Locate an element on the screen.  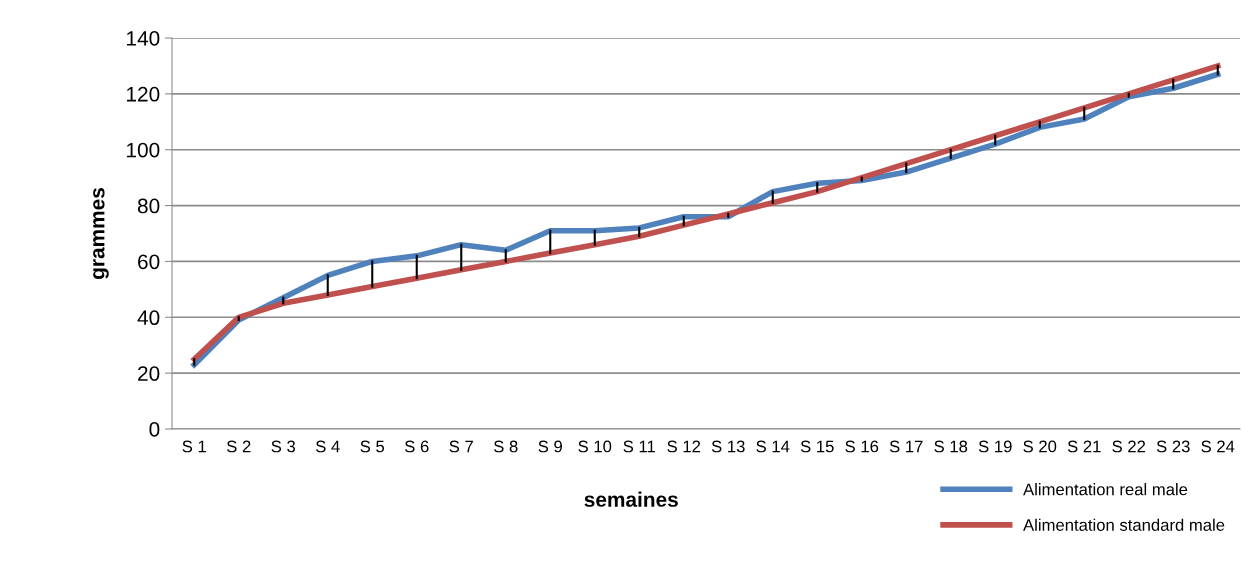
x-tick-label: S 16 is located at coordinates (862, 446).